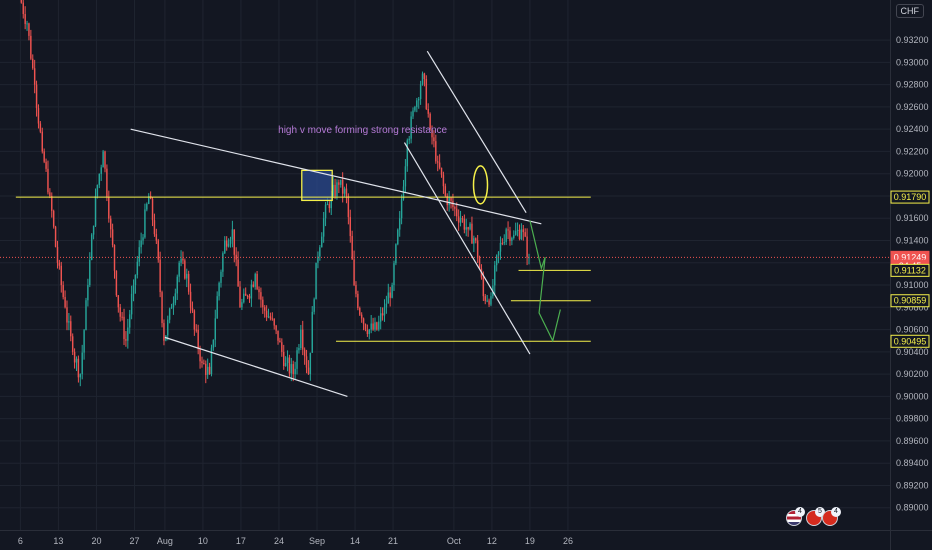  Describe the element at coordinates (165, 541) in the screenshot. I see `x-tick-label: Aug` at that location.